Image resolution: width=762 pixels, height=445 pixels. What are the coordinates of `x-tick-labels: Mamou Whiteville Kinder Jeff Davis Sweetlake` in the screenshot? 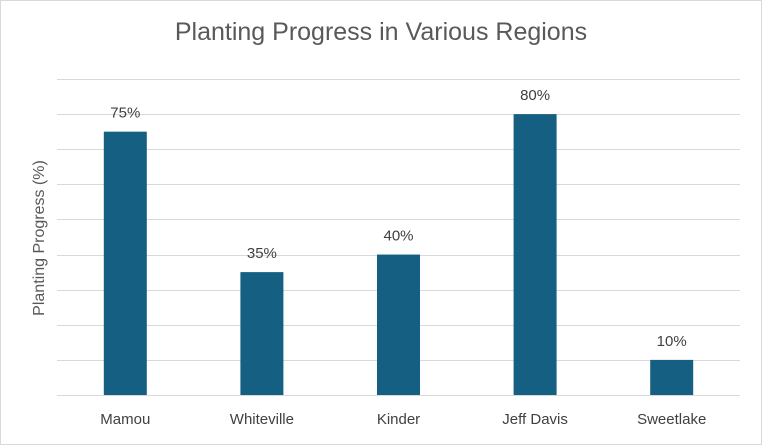 It's located at (403, 419).